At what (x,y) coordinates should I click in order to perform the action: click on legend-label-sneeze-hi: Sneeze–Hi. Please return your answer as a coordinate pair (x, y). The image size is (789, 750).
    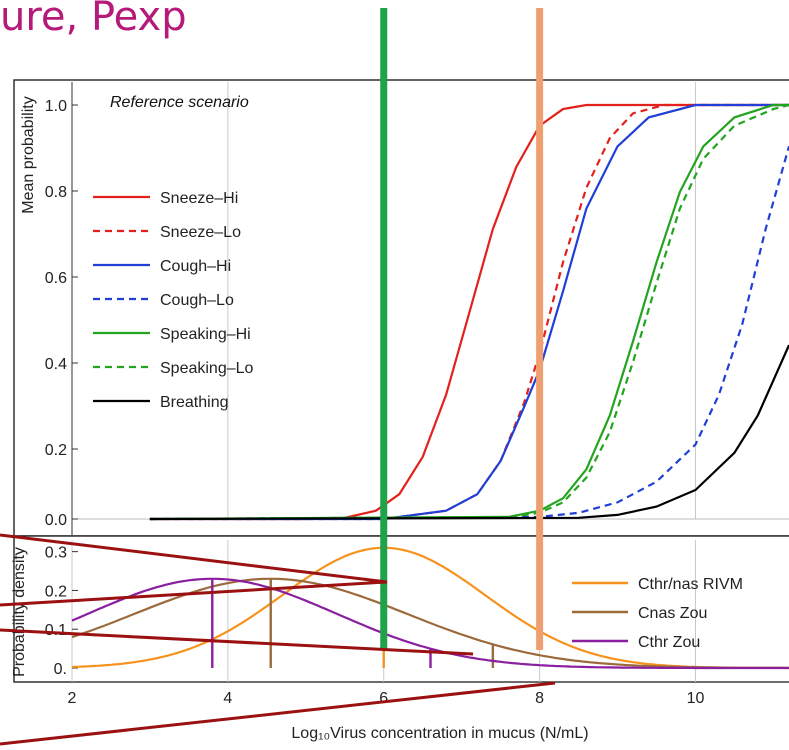
    Looking at the image, I should click on (199, 198).